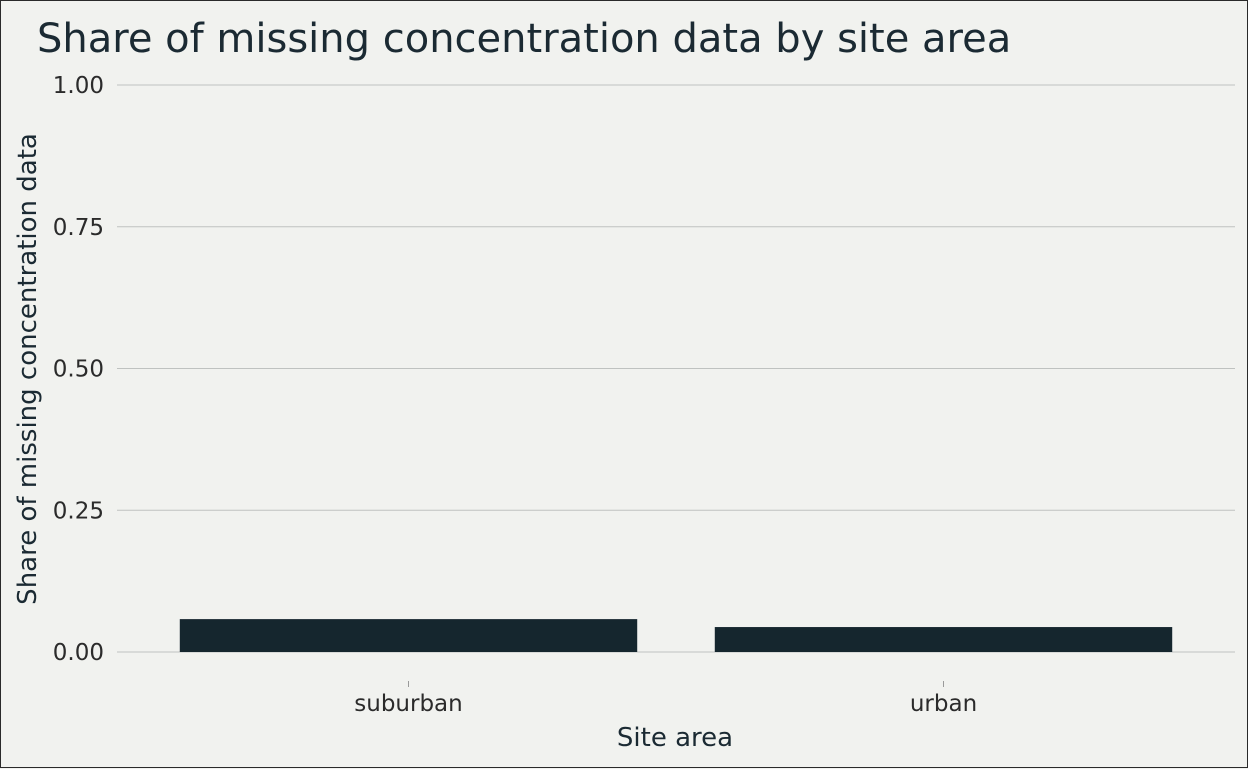  I want to click on y-tick-label: 0.50, so click(78, 370).